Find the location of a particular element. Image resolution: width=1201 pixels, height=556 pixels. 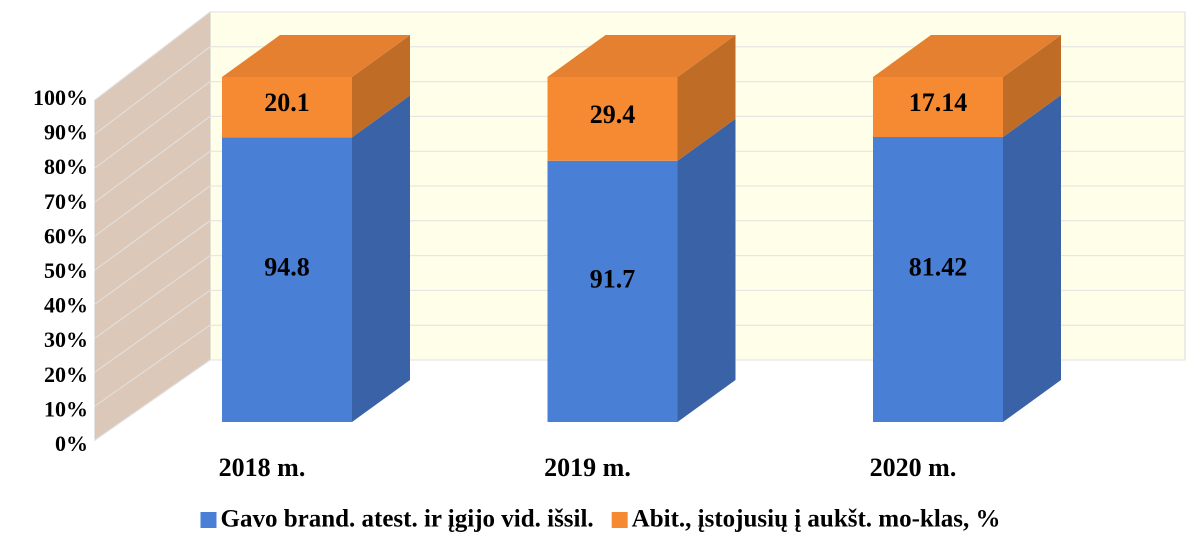

x-tick-label: 2020 m. is located at coordinates (913, 467).